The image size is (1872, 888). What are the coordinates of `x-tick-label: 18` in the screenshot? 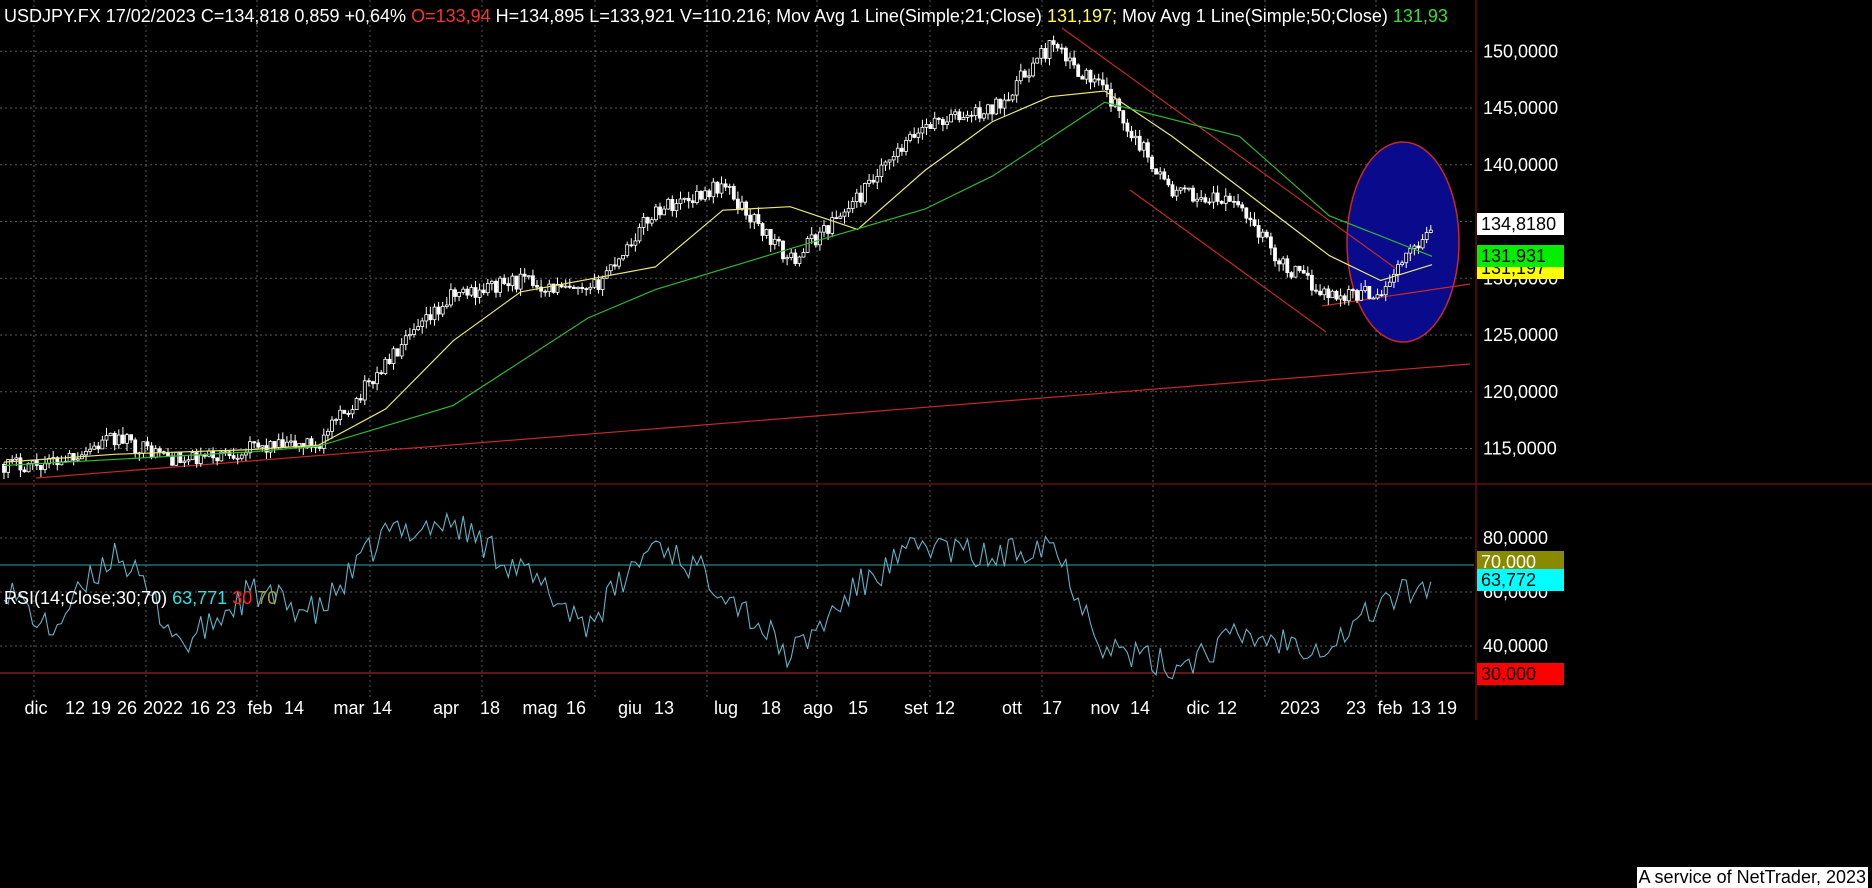 It's located at (490, 708).